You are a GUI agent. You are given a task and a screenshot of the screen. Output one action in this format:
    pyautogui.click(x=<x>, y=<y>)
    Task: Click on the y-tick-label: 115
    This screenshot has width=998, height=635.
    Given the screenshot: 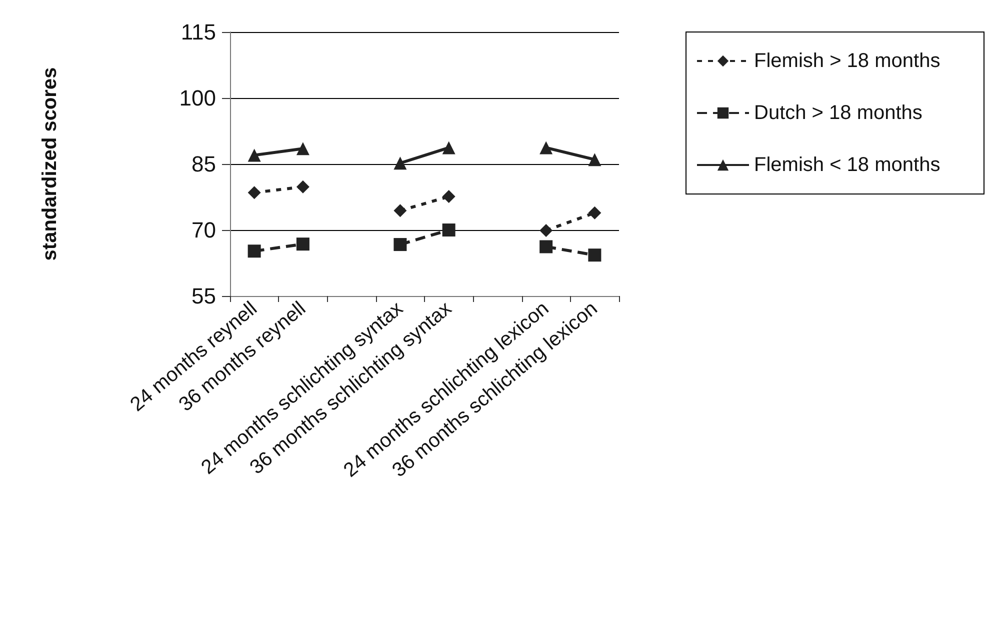 What is the action you would take?
    pyautogui.click(x=198, y=32)
    